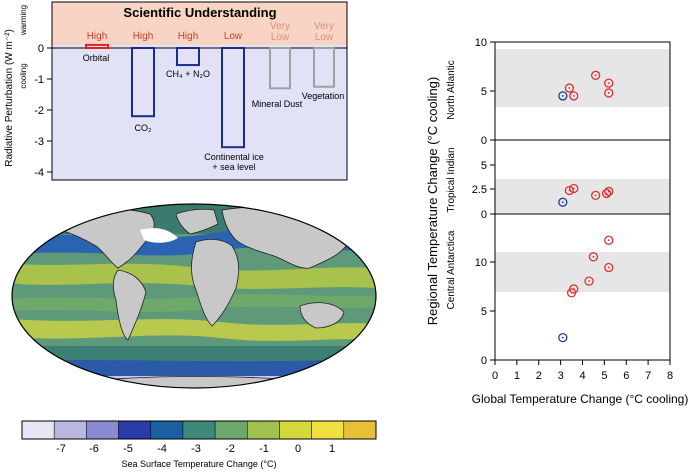 Image resolution: width=700 pixels, height=473 pixels. I want to click on land-greenland, so click(197, 221).